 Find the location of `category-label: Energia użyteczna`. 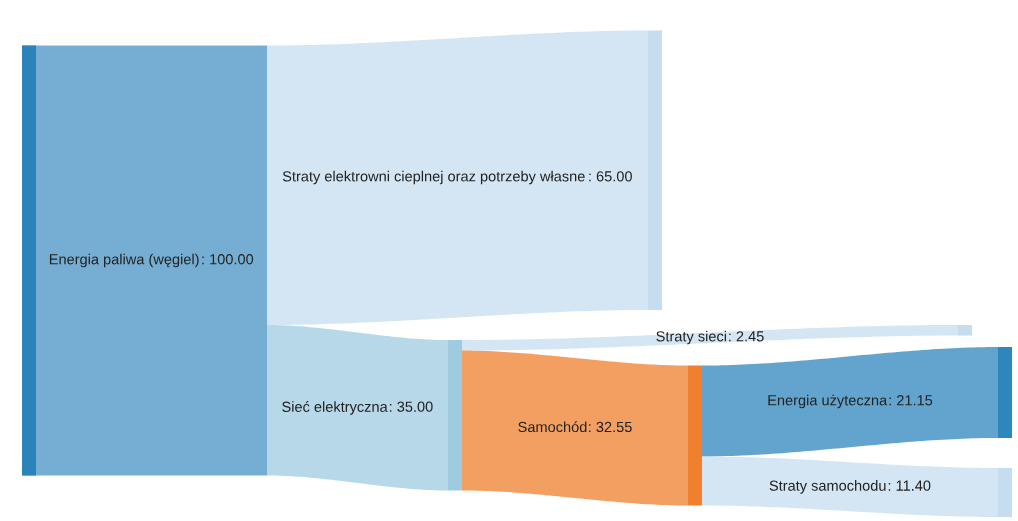

category-label: Energia użyteczna is located at coordinates (828, 401).